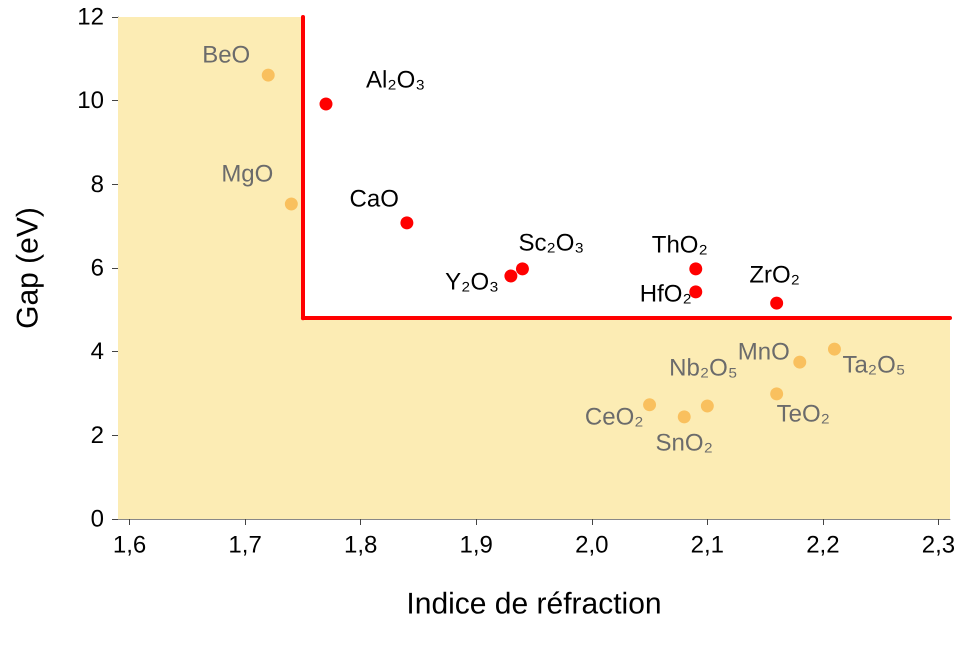 This screenshot has width=963, height=646. Describe the element at coordinates (97, 184) in the screenshot. I see `y-tick-label: 8` at that location.